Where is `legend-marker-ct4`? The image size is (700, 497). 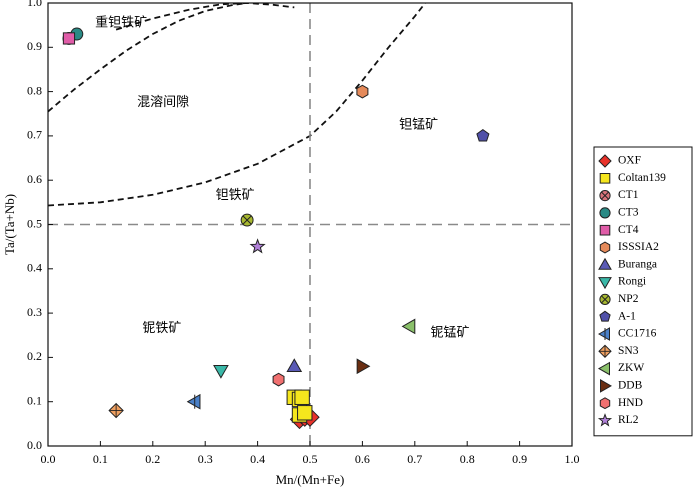
legend-marker-ct4 is located at coordinates (605, 230).